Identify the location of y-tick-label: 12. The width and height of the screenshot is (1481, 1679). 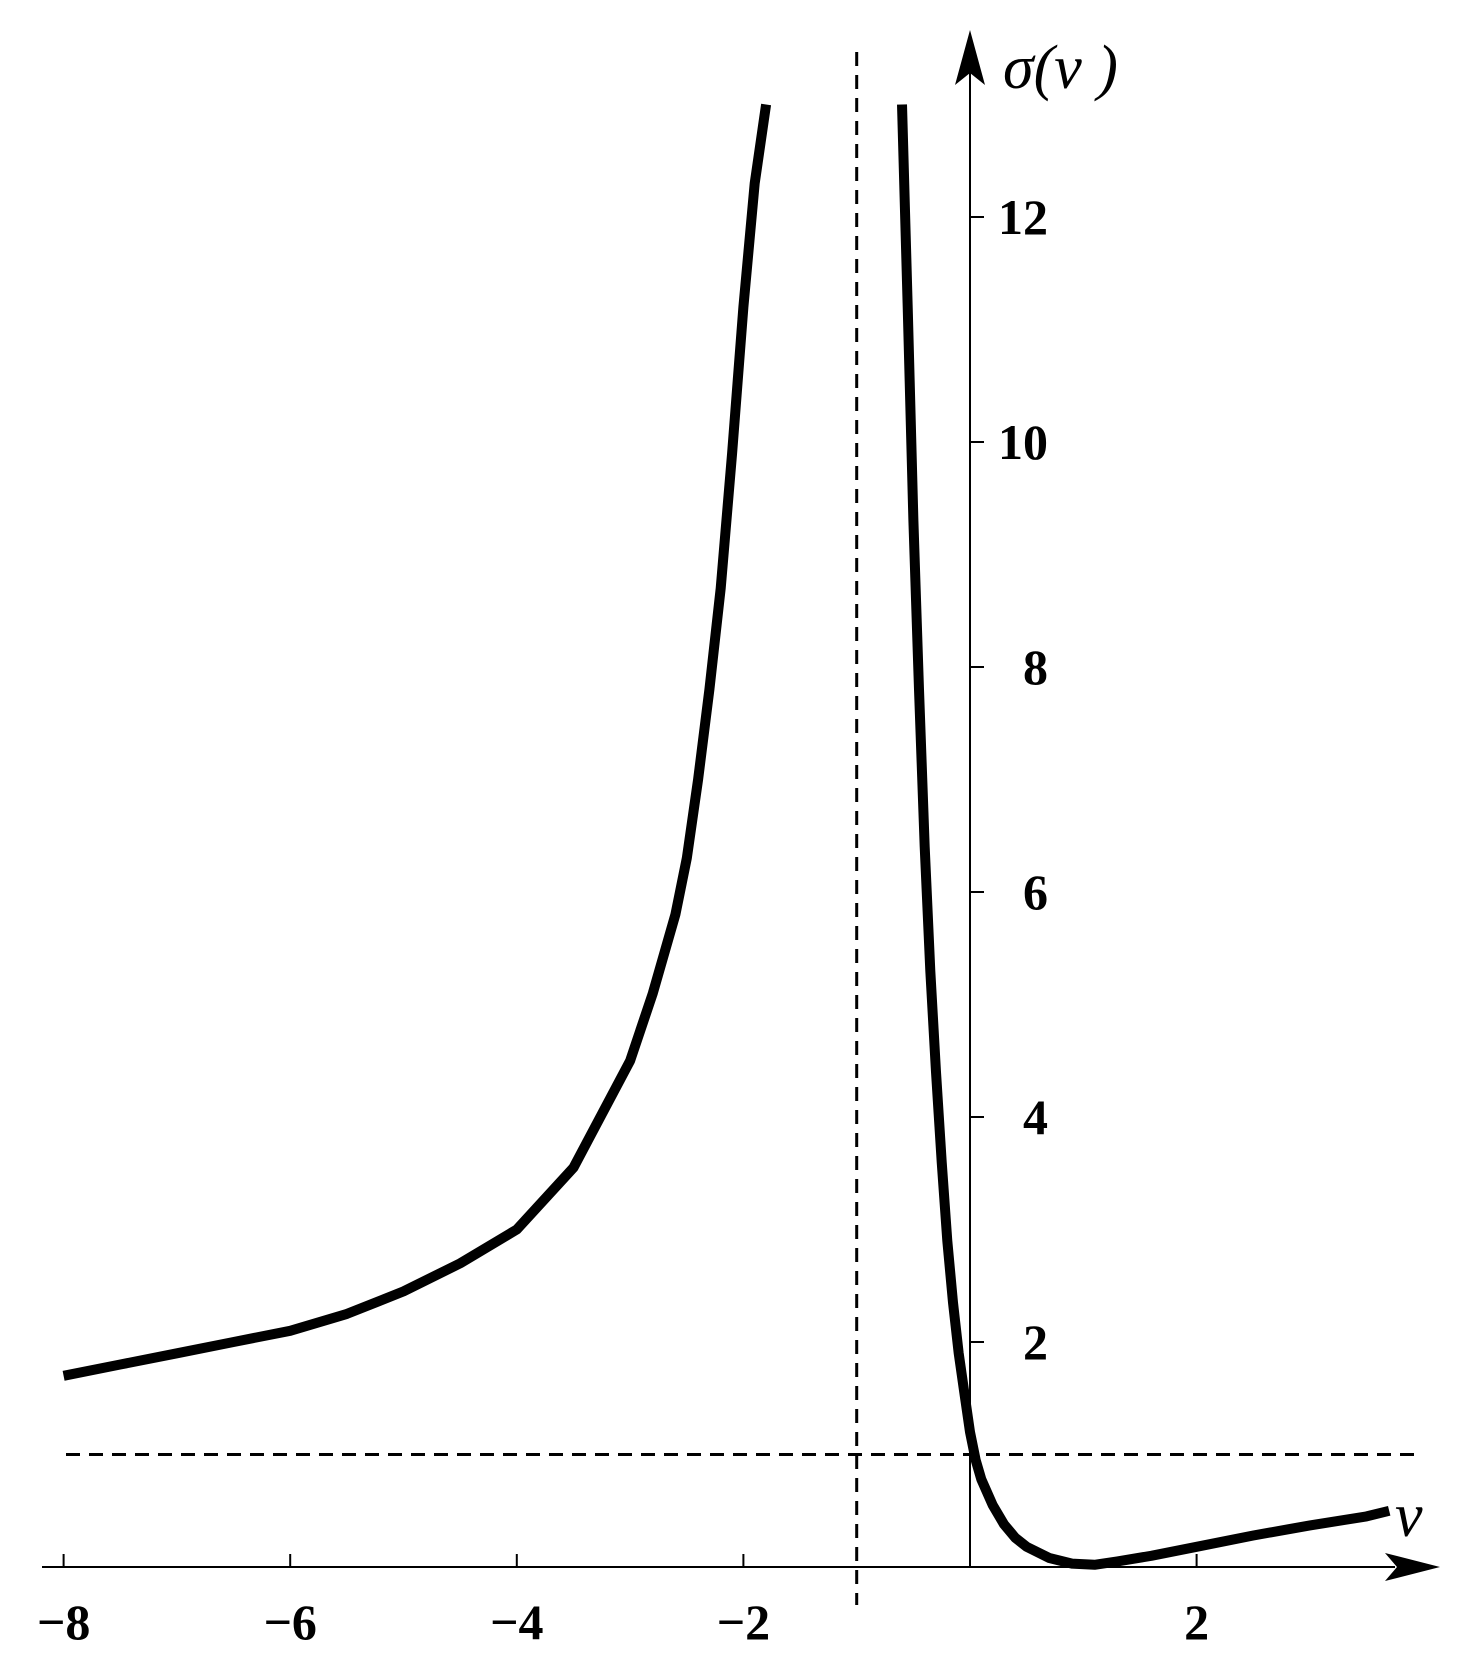
(1023, 217).